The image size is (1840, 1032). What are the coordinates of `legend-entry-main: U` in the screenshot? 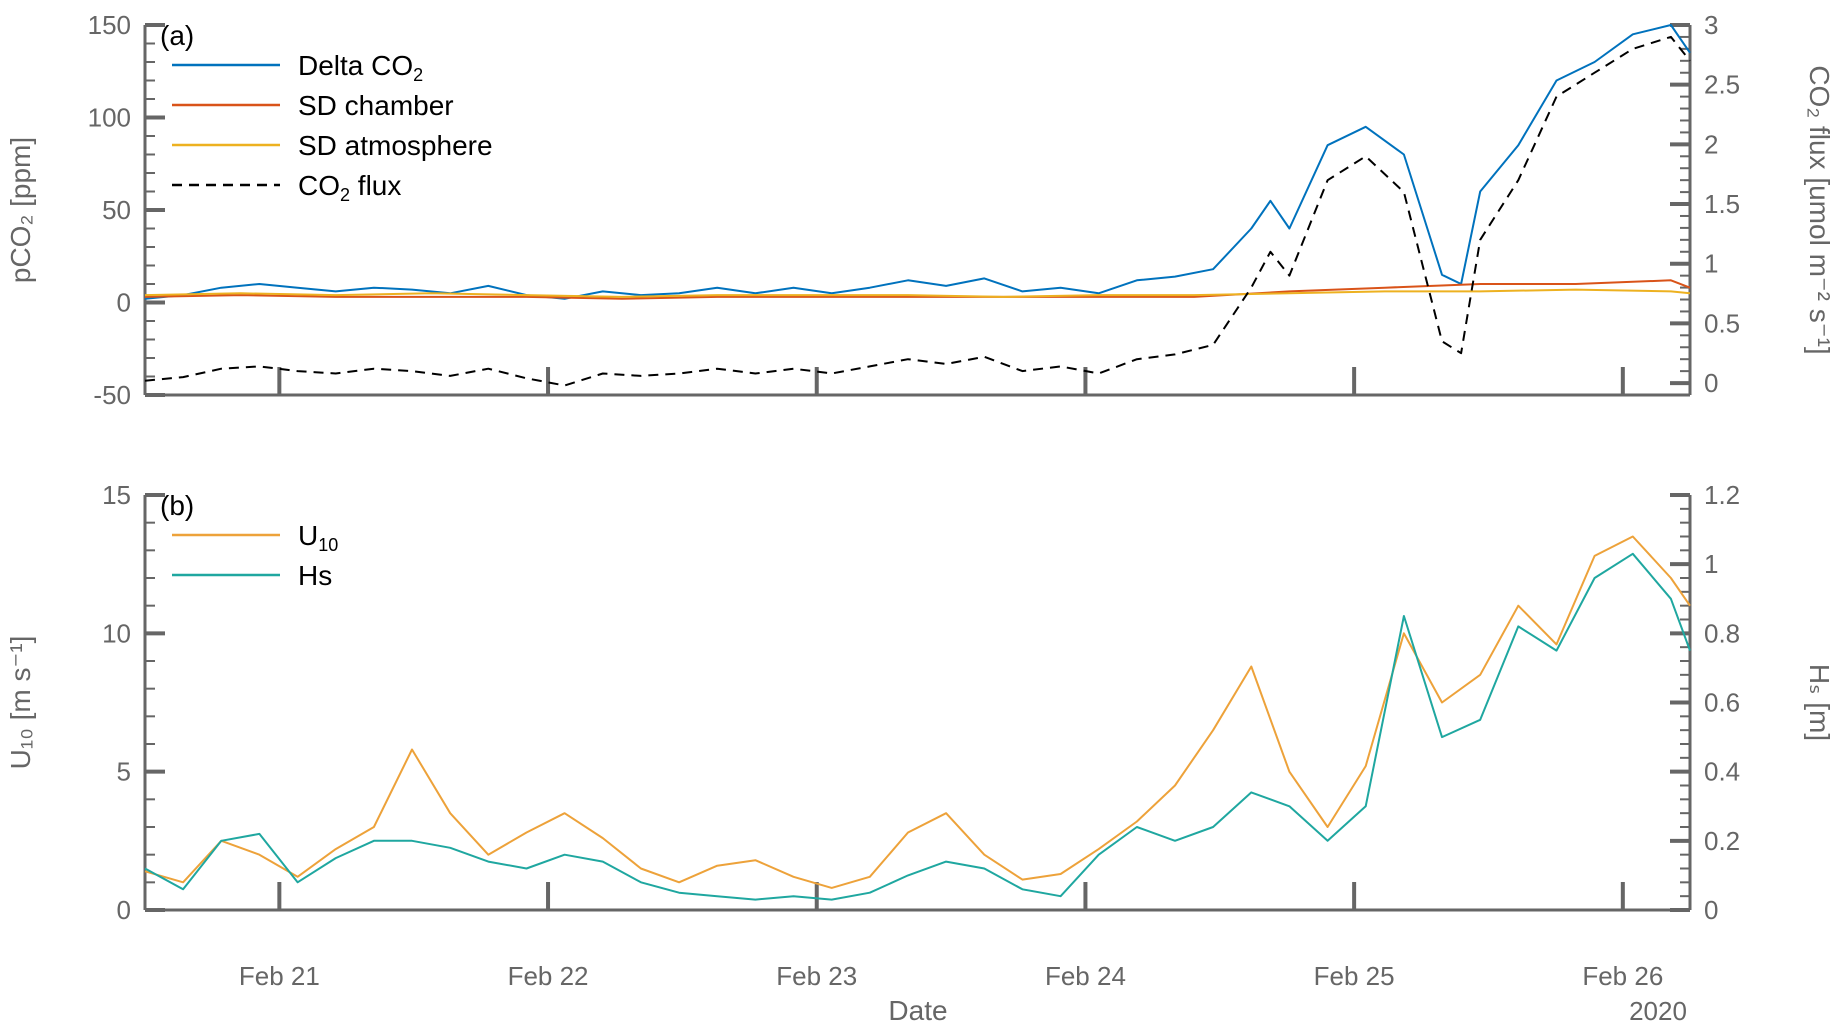 It's located at (308, 535).